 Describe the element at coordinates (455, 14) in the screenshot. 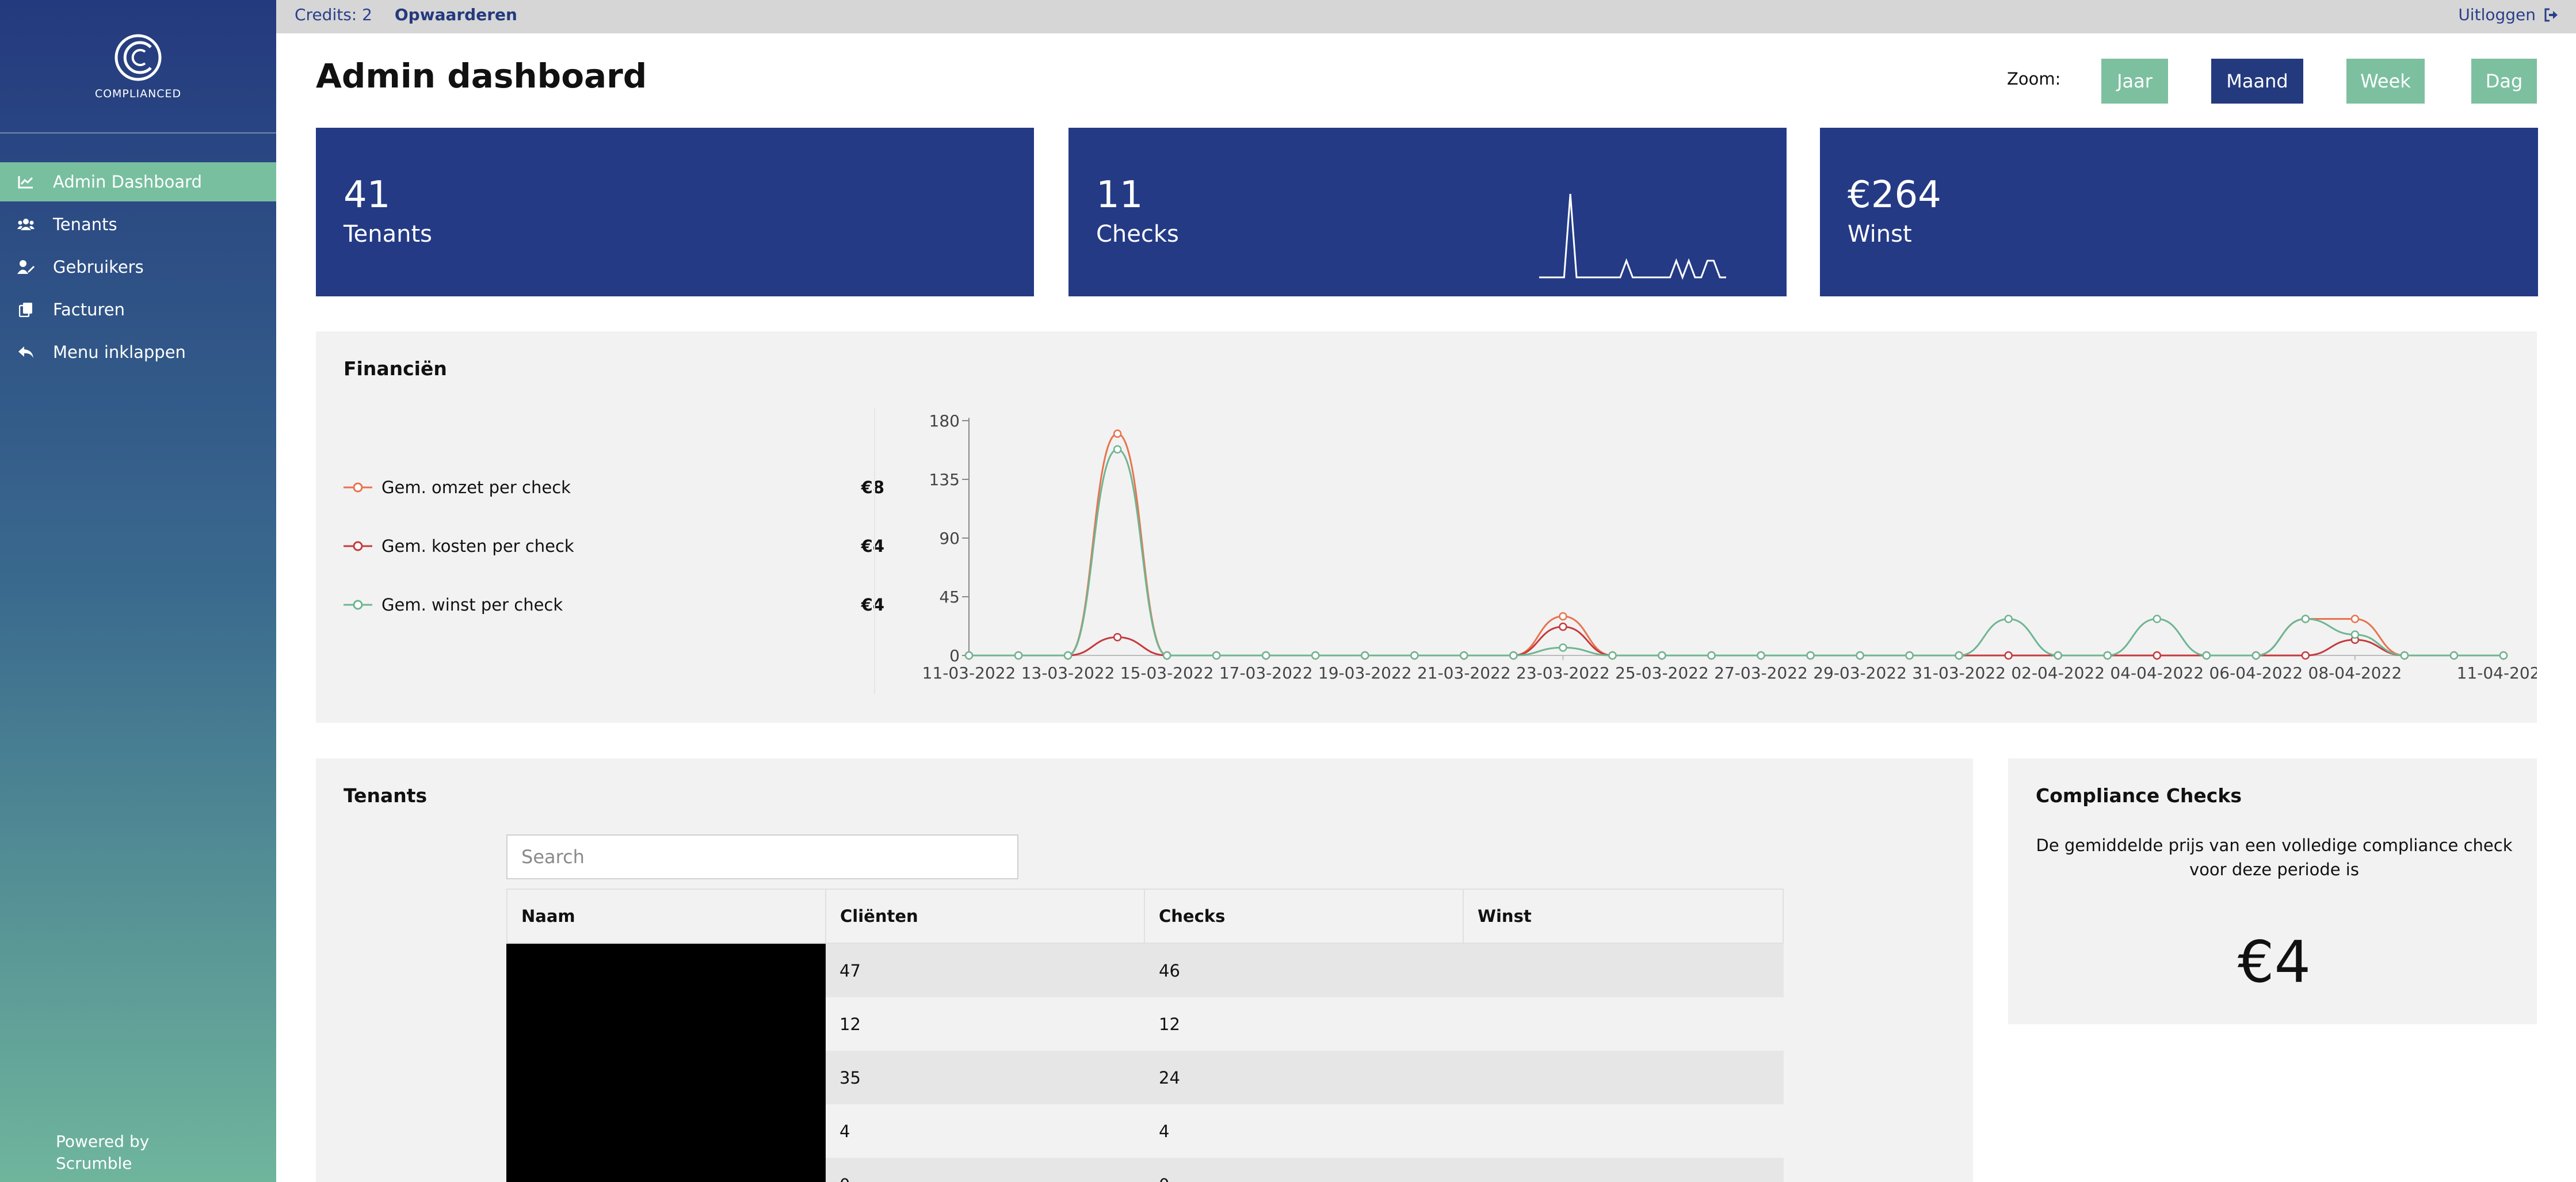

I see `topup-link: Opwaarderen` at that location.